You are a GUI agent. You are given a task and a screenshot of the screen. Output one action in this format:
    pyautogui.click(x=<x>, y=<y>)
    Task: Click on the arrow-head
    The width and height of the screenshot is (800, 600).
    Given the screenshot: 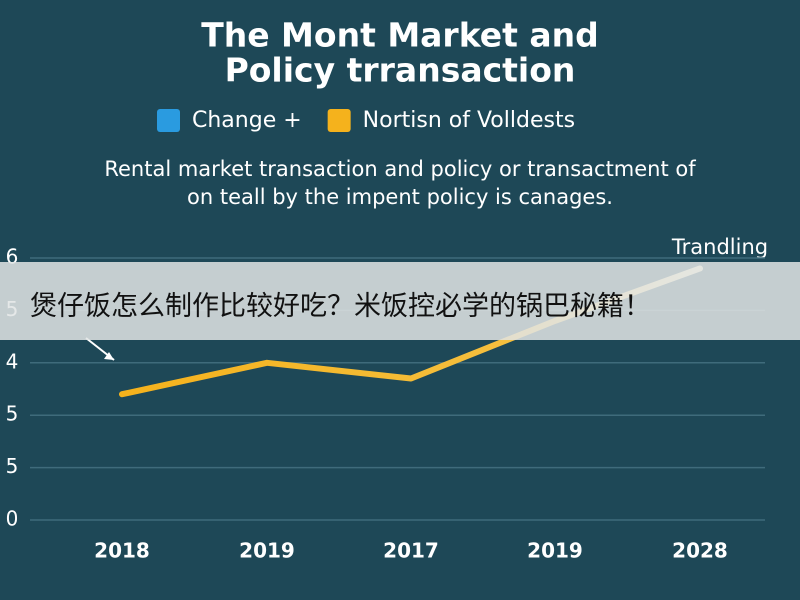 What is the action you would take?
    pyautogui.click(x=109, y=356)
    